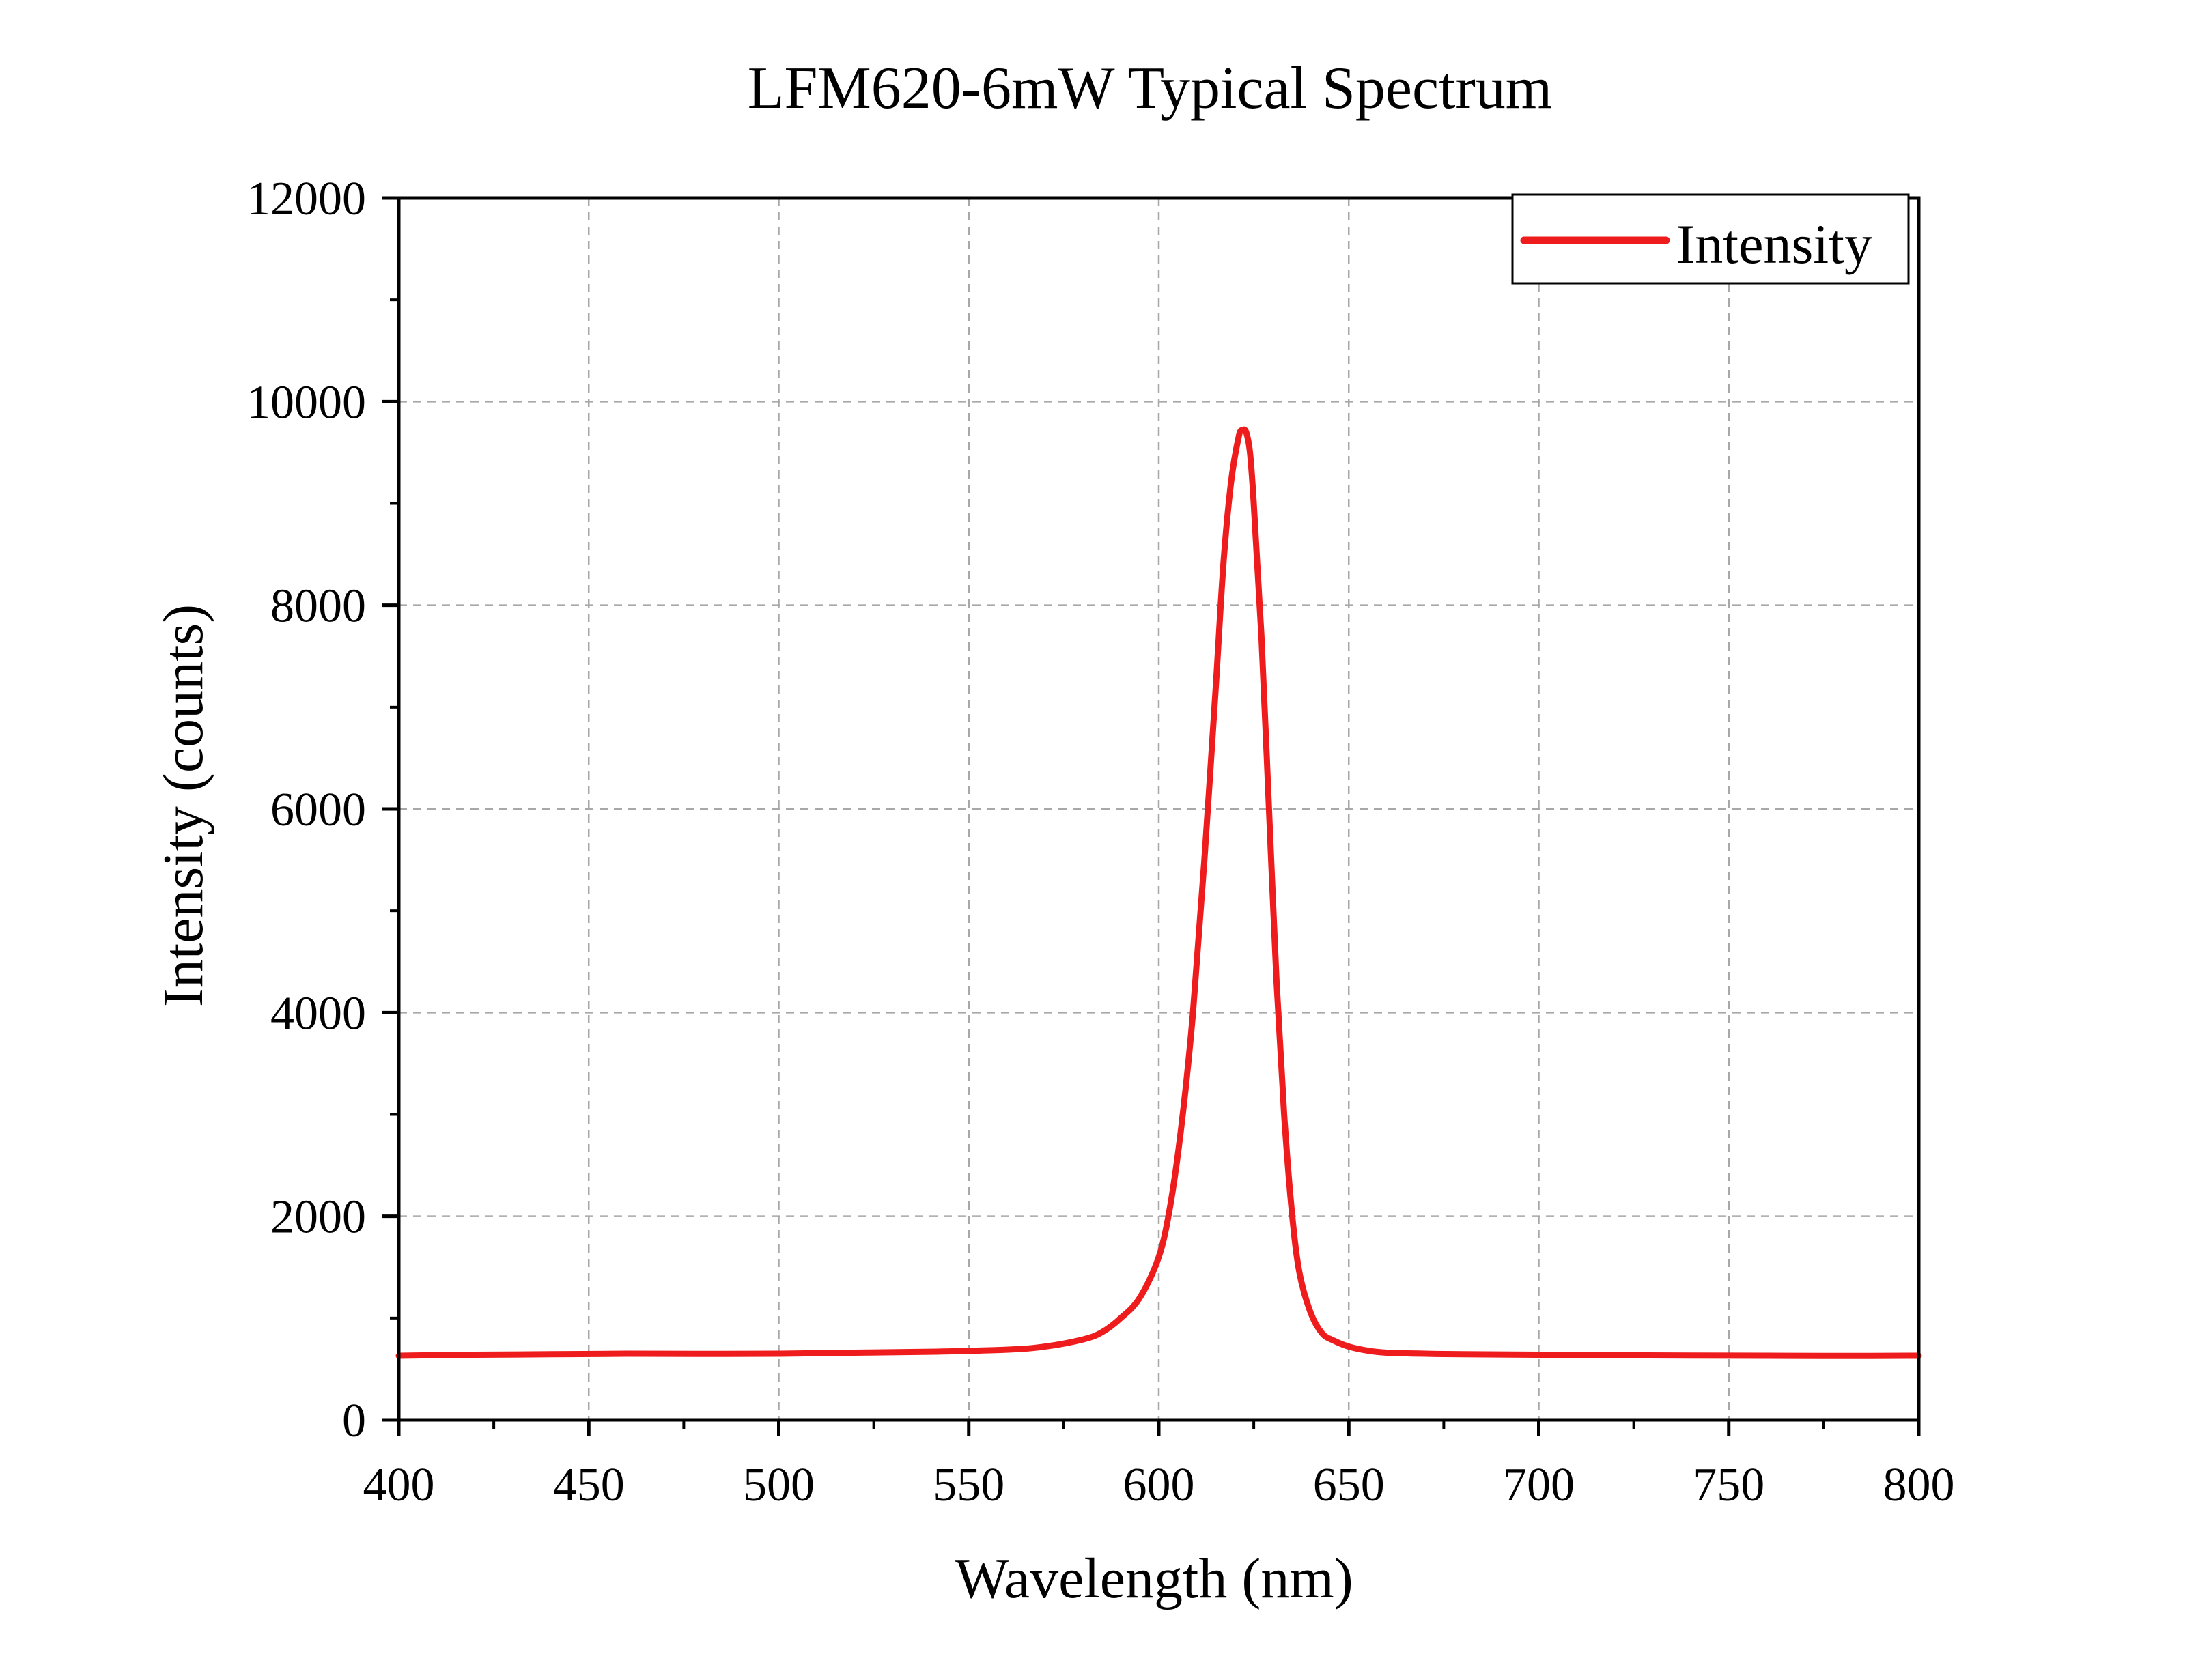 The width and height of the screenshot is (2196, 1680). I want to click on y-tick-label: 2000, so click(318, 1217).